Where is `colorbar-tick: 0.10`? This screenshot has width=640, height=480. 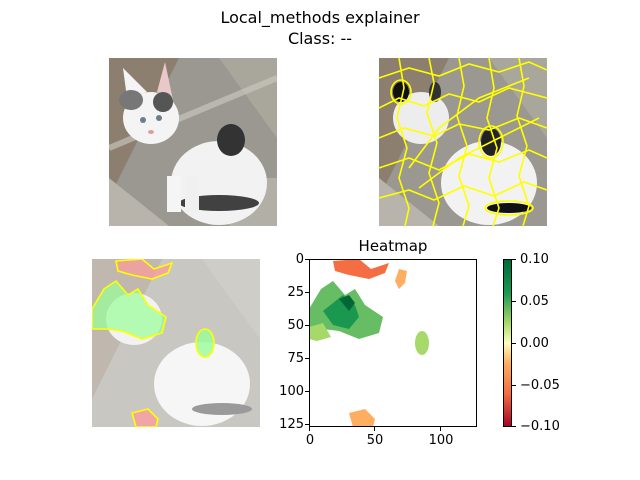 colorbar-tick: 0.10 is located at coordinates (534, 259).